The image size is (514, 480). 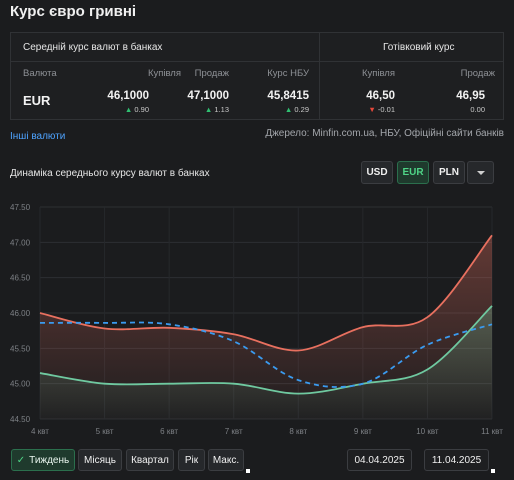 I want to click on nbu-value: 45,8415, so click(x=288, y=96).